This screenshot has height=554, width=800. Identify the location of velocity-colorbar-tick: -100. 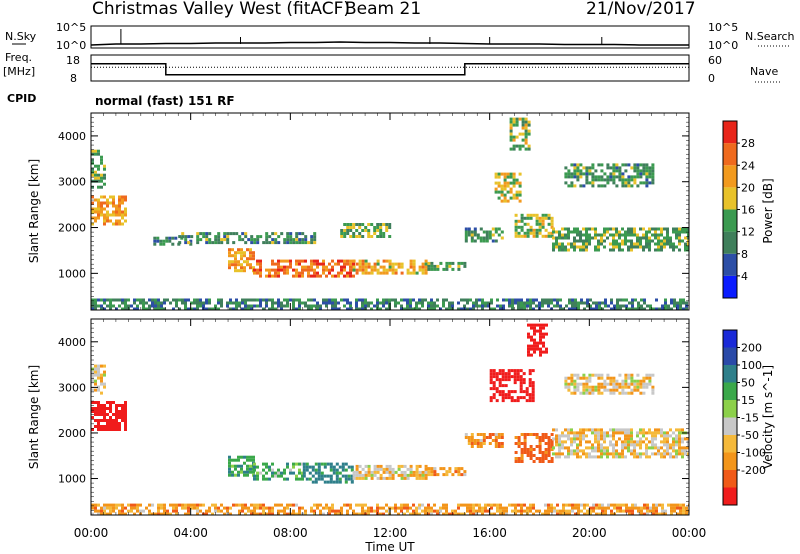
(753, 453).